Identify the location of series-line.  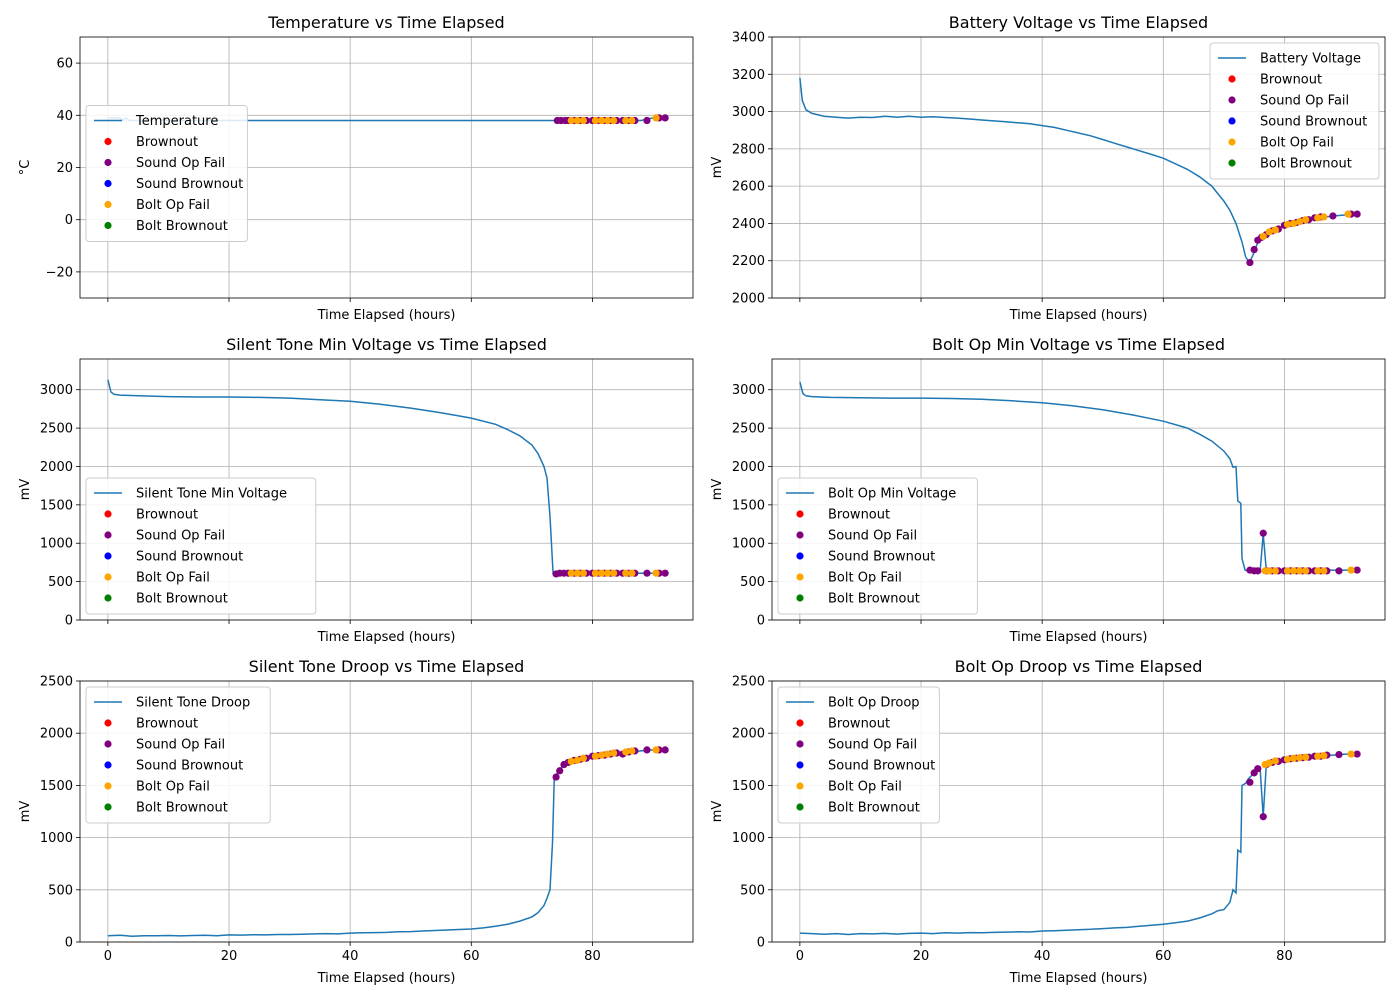
(1078, 844).